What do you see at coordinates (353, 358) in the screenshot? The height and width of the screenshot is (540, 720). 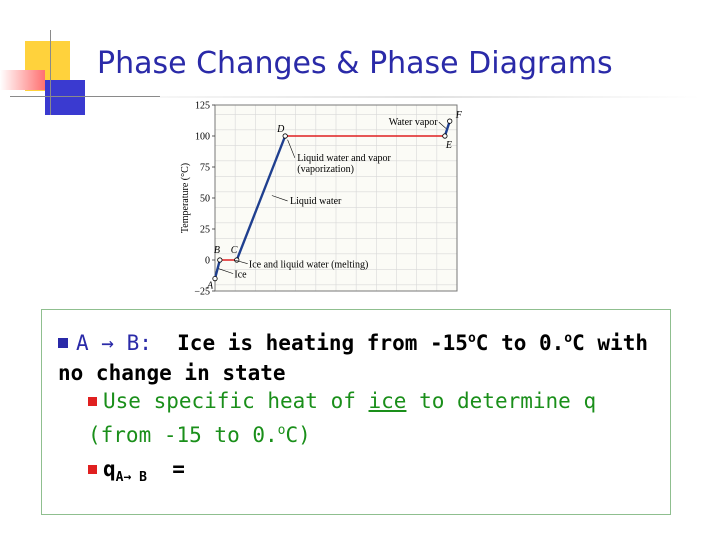 I see `bullet-text-c: C with no change in state` at bounding box center [353, 358].